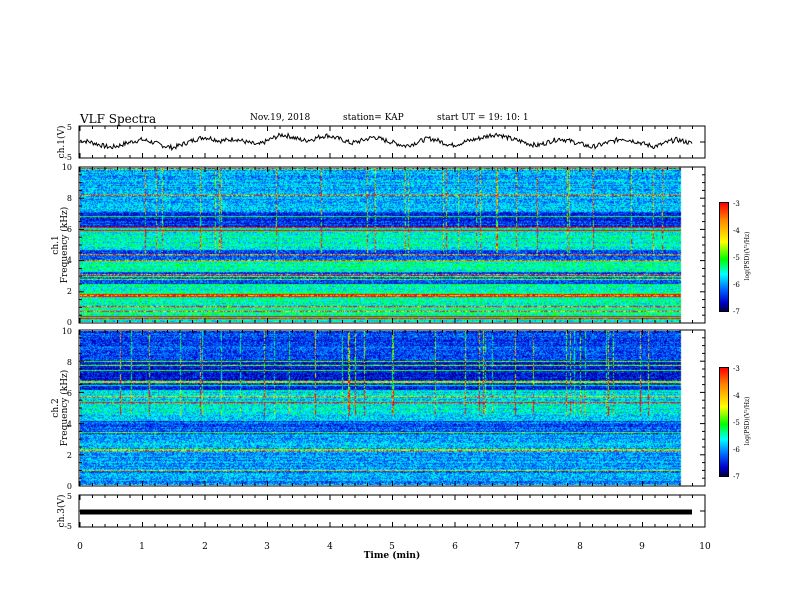  Describe the element at coordinates (69, 291) in the screenshot. I see `ch1-freq-tick: 2` at that location.